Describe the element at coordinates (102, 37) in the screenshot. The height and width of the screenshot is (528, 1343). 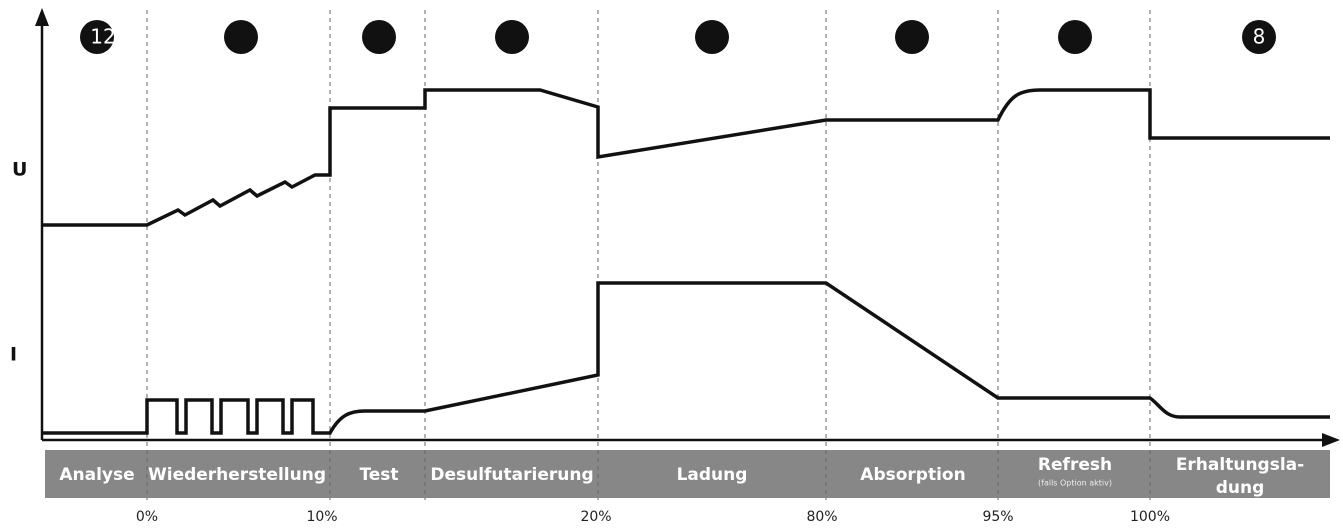
I see `step-number: 12` at that location.